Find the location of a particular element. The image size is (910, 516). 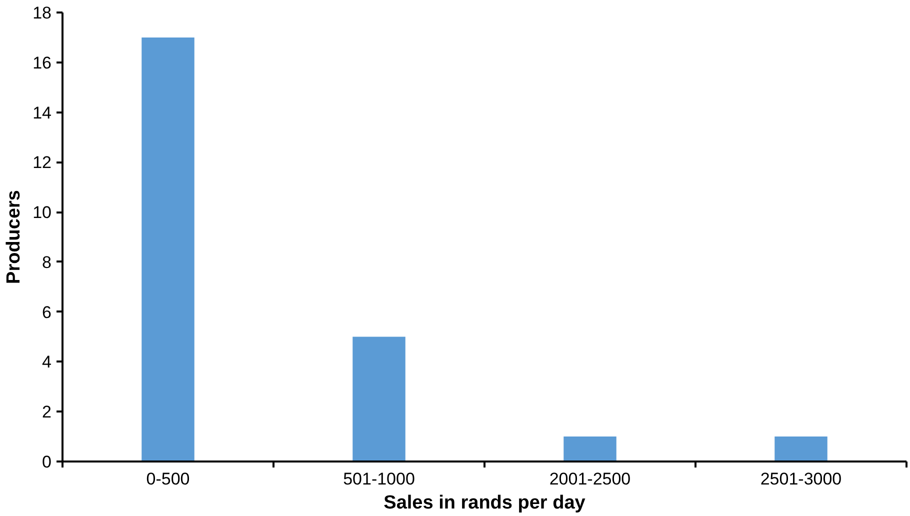

y-tick-label: 16 is located at coordinates (42, 62).